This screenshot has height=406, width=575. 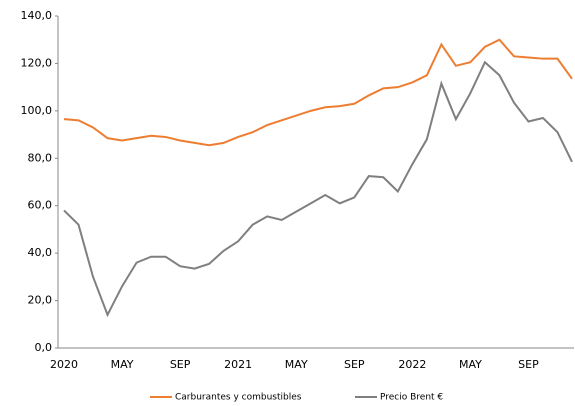 I want to click on x-tick-label: 2020, so click(x=64, y=364).